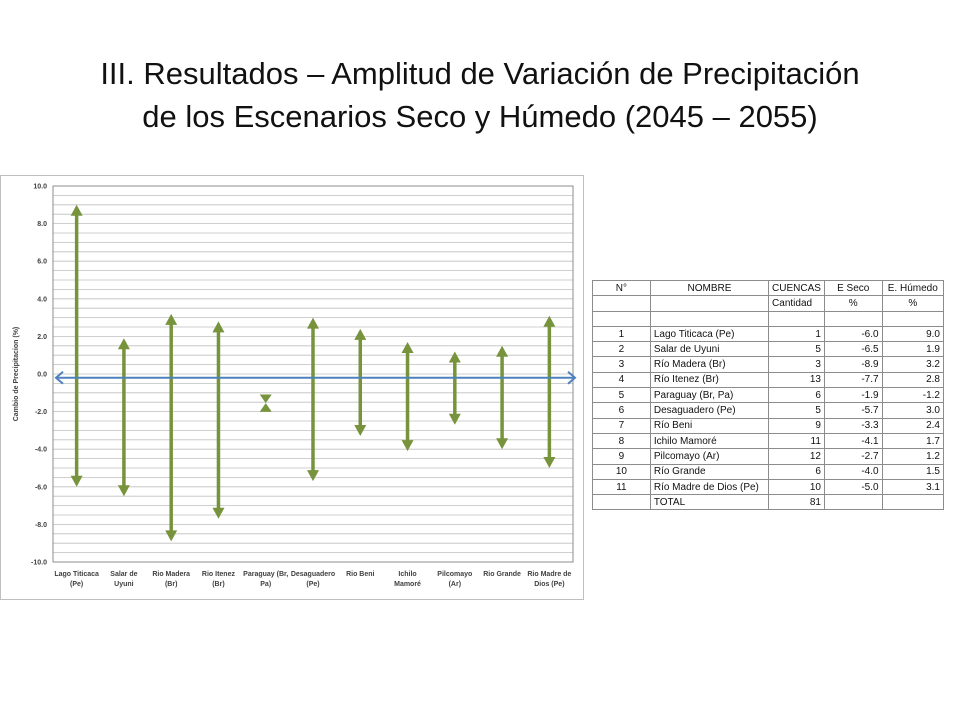 Image resolution: width=960 pixels, height=720 pixels. I want to click on x-category-label-line: Rio Madre de, so click(549, 574).